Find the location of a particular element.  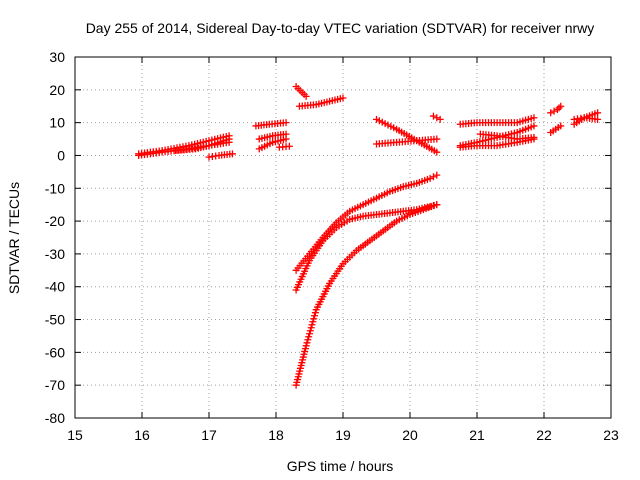

y-tick-label: -60 is located at coordinates (55, 352).